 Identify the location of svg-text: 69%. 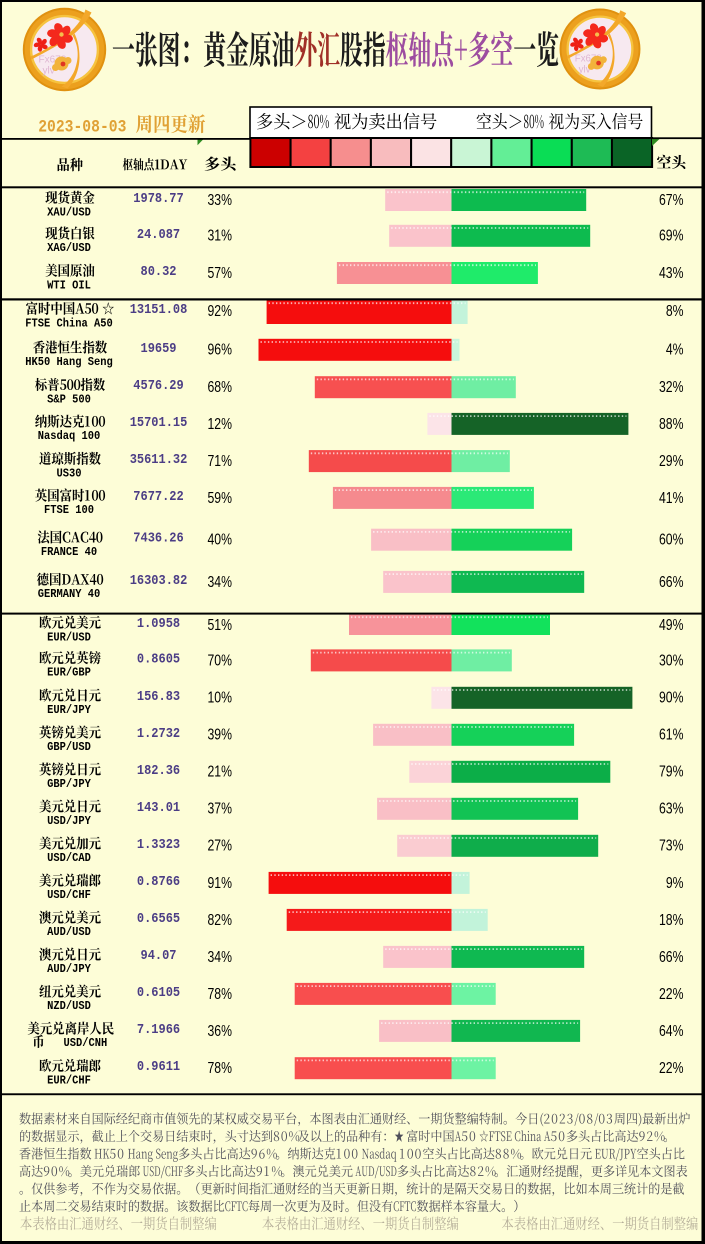
(671, 235).